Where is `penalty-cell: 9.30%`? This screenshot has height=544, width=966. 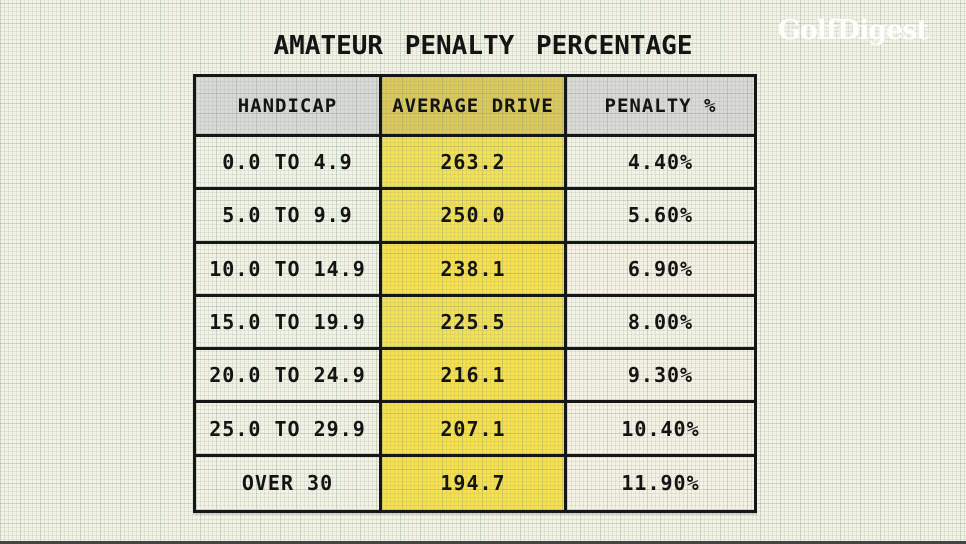 penalty-cell: 9.30% is located at coordinates (660, 377).